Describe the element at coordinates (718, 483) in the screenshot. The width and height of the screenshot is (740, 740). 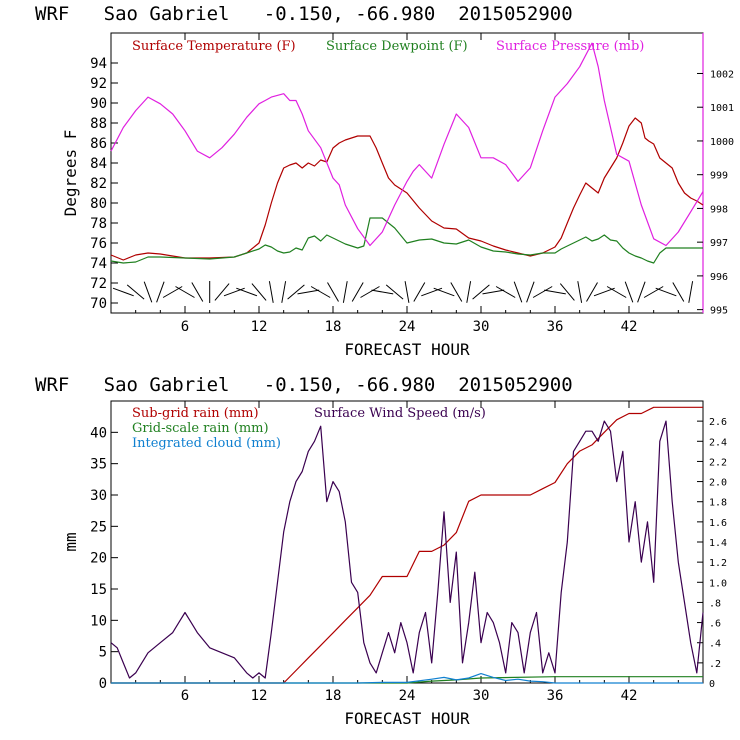
I see `bottom-y2-tick-label-10: 2.0` at that location.